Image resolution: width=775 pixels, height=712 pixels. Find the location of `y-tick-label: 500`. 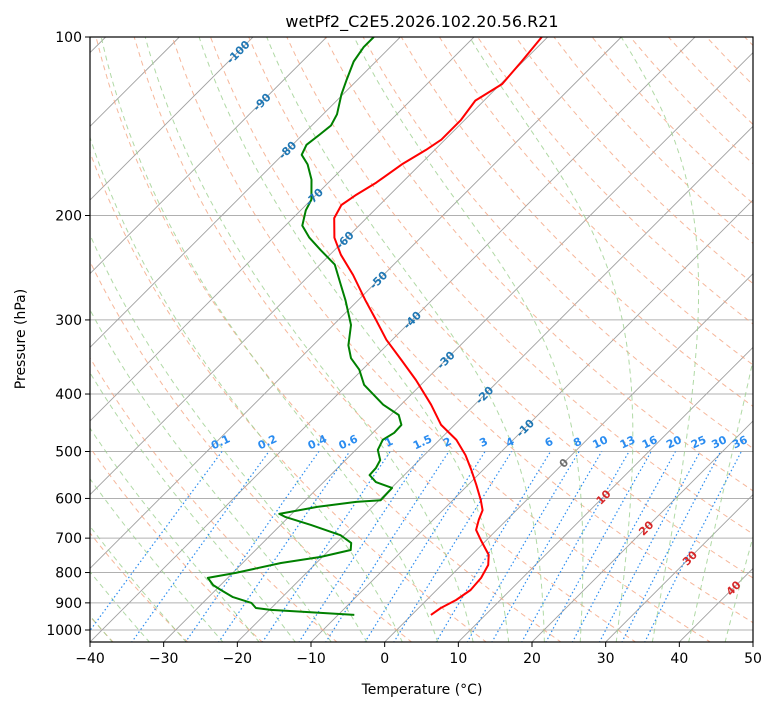

y-tick-label: 500 is located at coordinates (68, 452).